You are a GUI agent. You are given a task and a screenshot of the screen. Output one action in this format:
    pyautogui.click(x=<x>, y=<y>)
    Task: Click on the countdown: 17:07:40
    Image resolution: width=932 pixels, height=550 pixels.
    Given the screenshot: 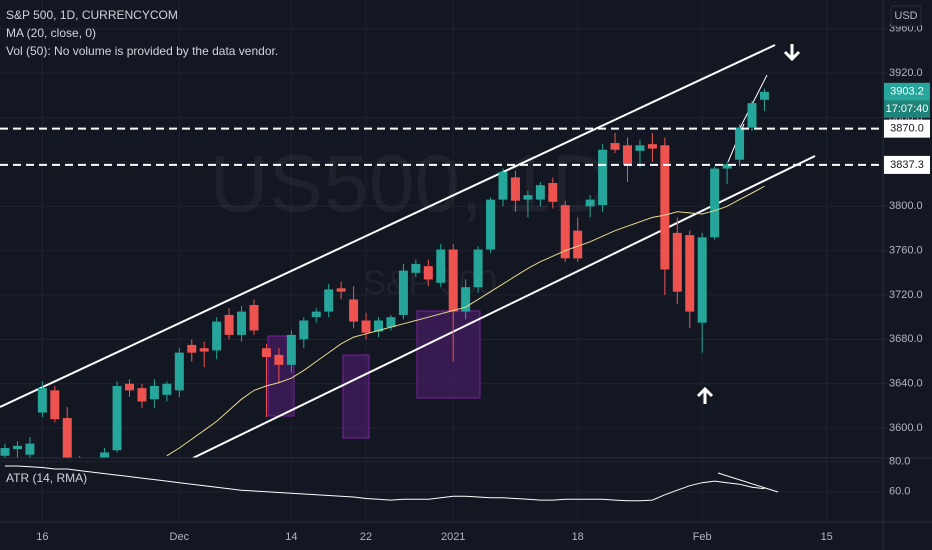 What is the action you would take?
    pyautogui.click(x=907, y=109)
    